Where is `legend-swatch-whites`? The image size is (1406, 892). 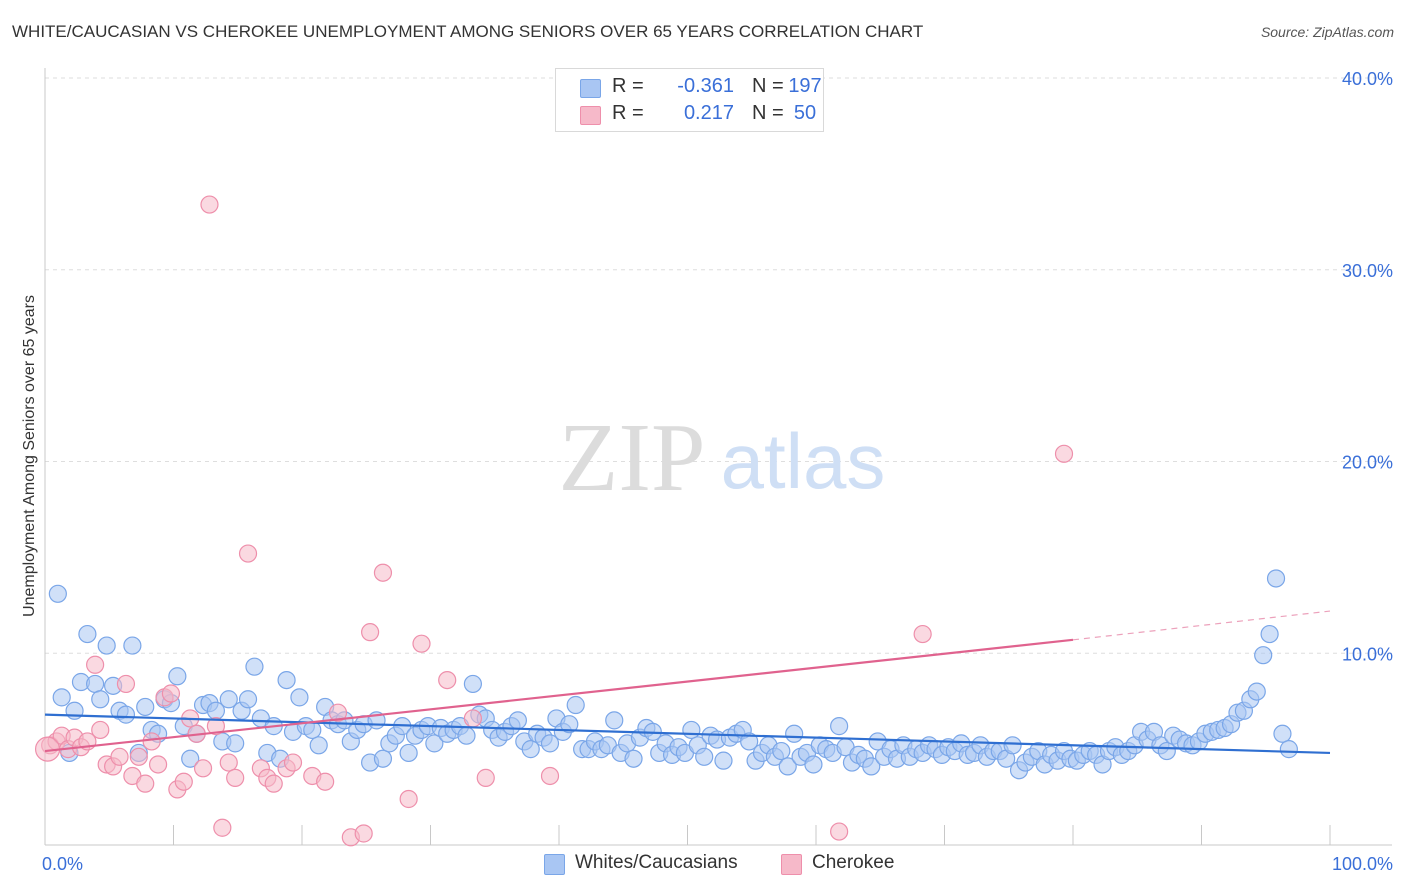
legend-swatch-whites is located at coordinates (554, 864).